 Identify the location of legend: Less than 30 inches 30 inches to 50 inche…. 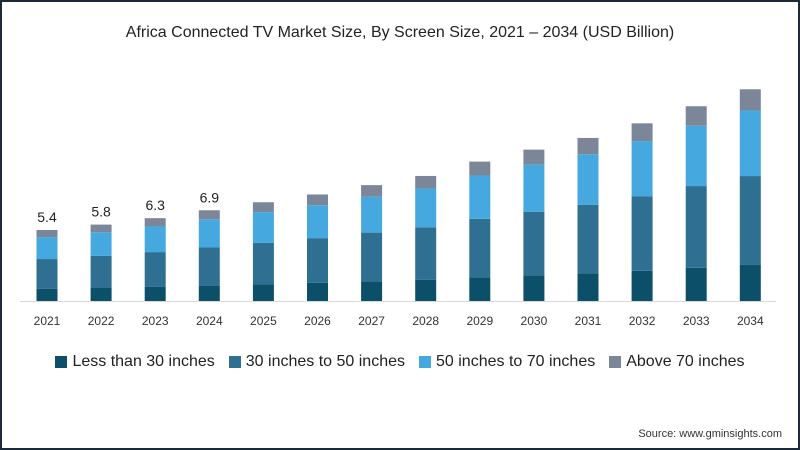
(400, 362).